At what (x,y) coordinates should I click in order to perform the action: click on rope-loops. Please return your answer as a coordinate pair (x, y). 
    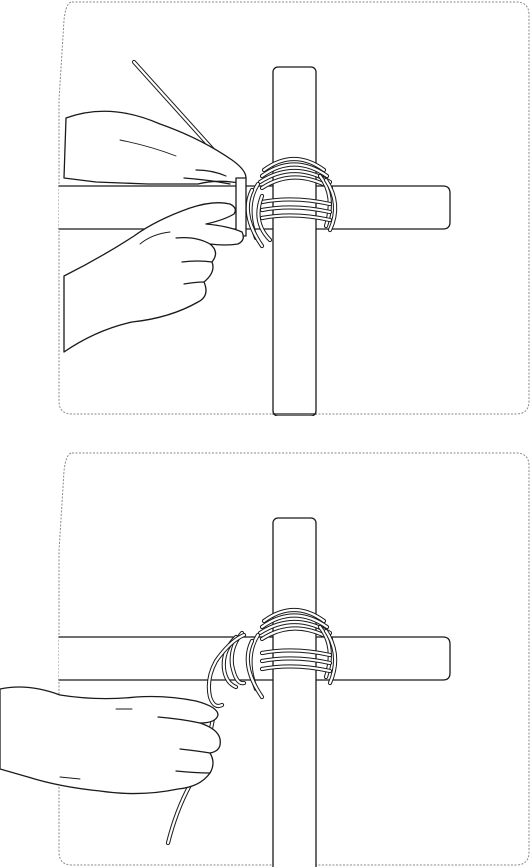
    Looking at the image, I should click on (226, 669).